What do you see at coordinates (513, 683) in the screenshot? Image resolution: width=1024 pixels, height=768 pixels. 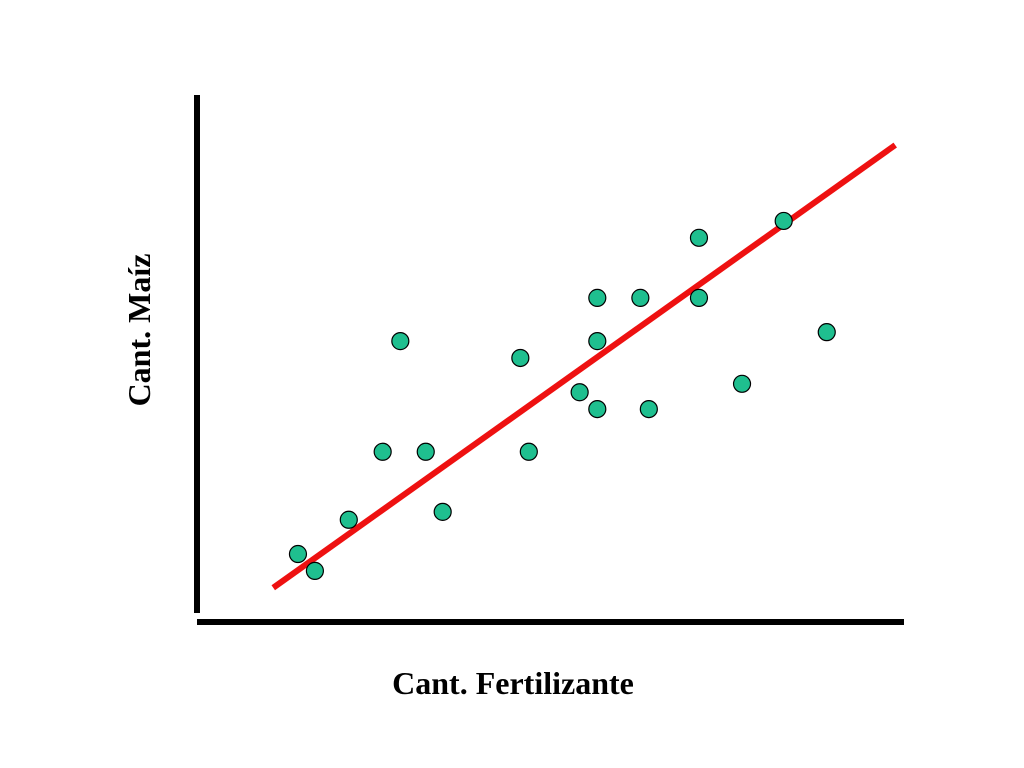 I see `x-axis-label: Cant. Fertilizante` at bounding box center [513, 683].